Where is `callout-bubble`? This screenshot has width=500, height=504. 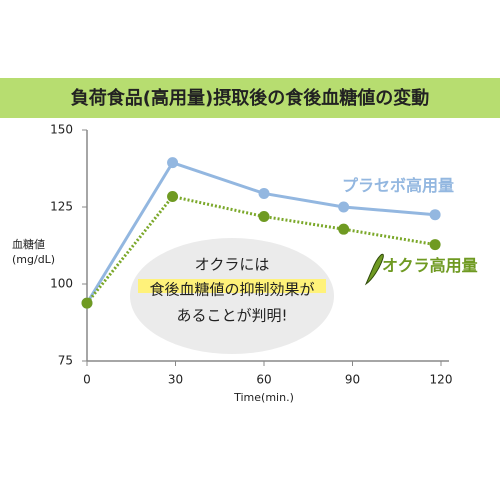
callout-bubble is located at coordinates (232, 296).